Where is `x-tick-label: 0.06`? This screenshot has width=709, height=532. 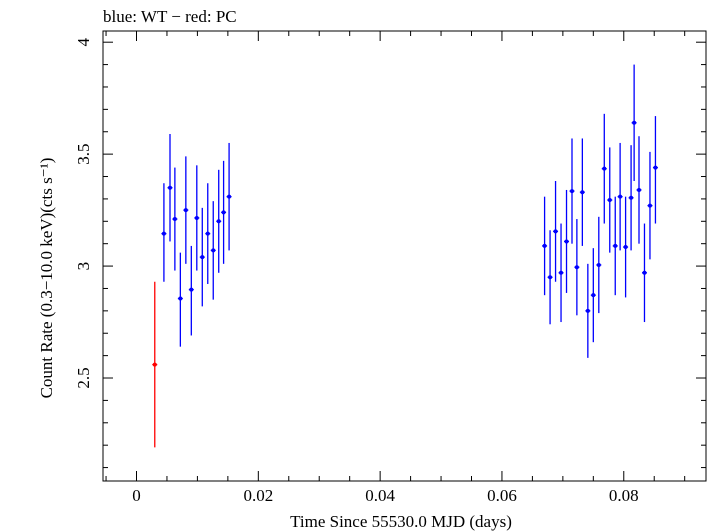 x-tick-label: 0.06 is located at coordinates (502, 495).